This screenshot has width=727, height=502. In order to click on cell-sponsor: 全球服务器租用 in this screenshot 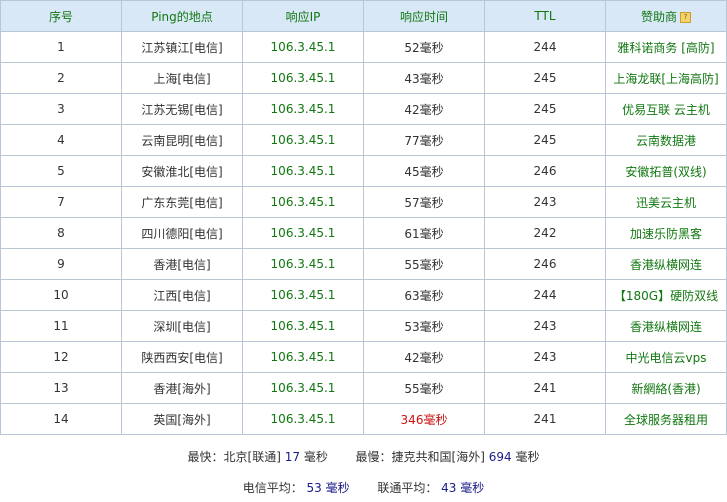, I will do `click(666, 419)`.